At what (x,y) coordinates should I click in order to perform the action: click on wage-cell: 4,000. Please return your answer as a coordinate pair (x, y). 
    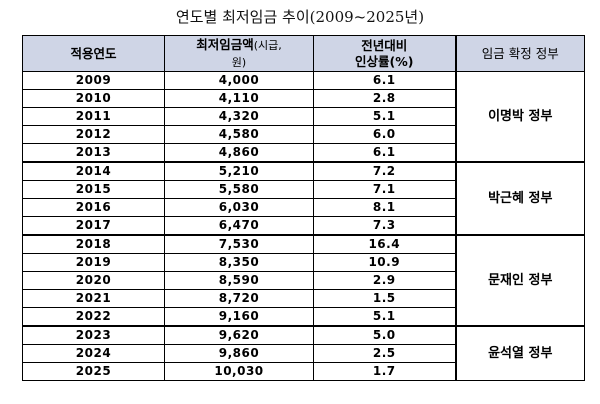
    Looking at the image, I should click on (239, 80).